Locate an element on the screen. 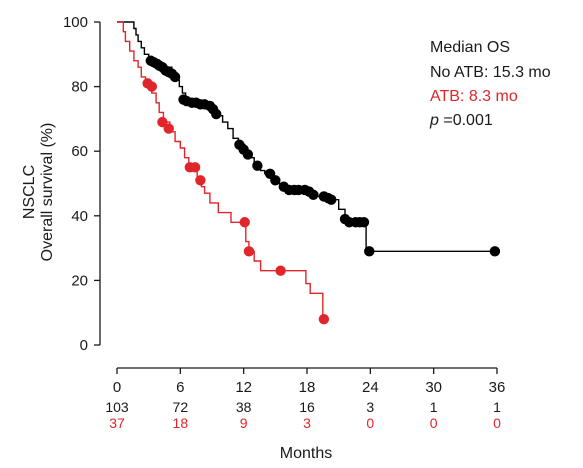 The image size is (583, 468). p-value-prefix: p is located at coordinates (434, 120).